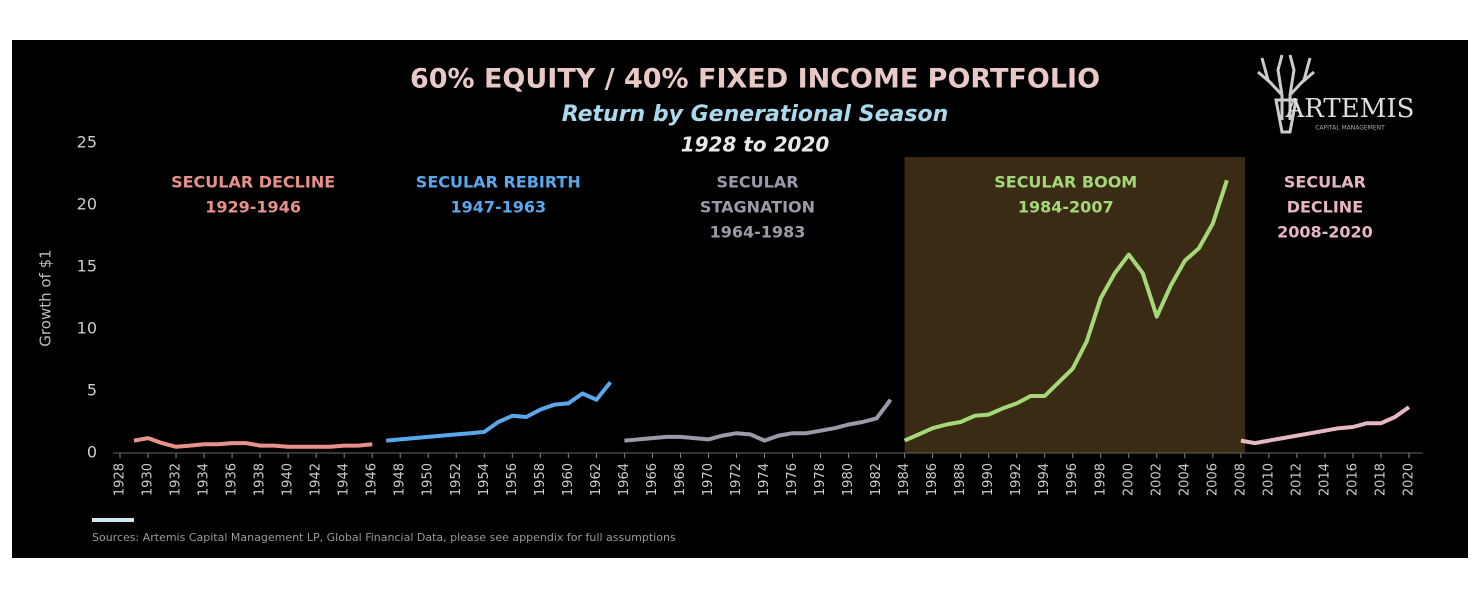 This screenshot has width=1480, height=606. I want to click on x-tick-label: 1982, so click(876, 479).